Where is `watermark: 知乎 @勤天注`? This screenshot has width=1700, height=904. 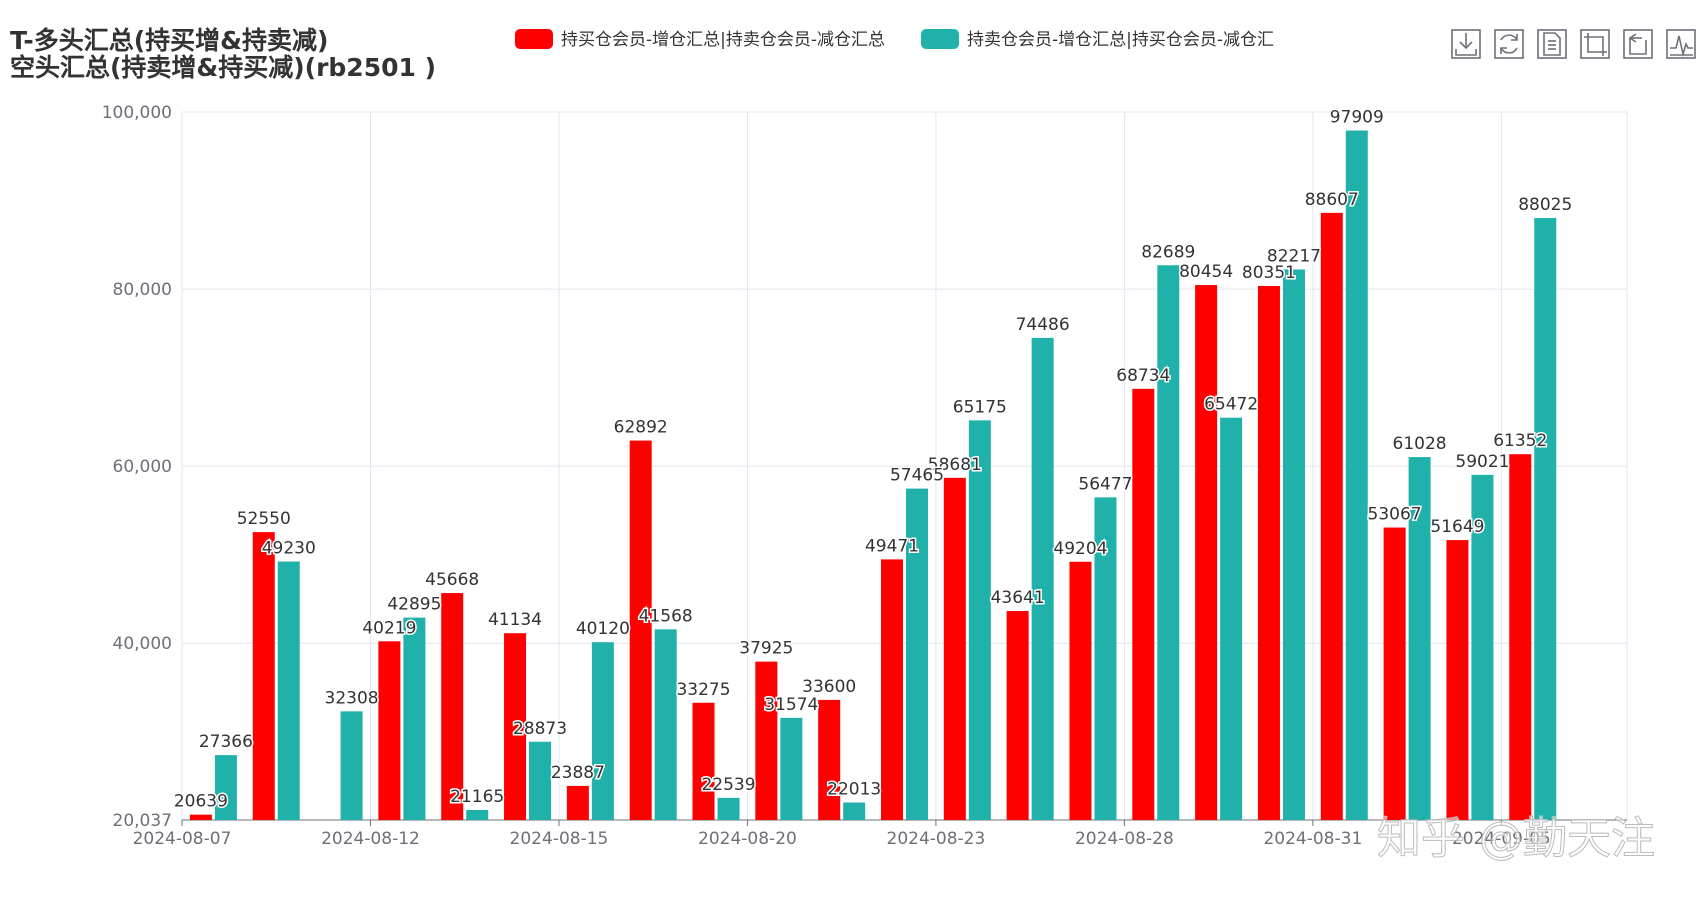
watermark: 知乎 @勤天注 is located at coordinates (1516, 838).